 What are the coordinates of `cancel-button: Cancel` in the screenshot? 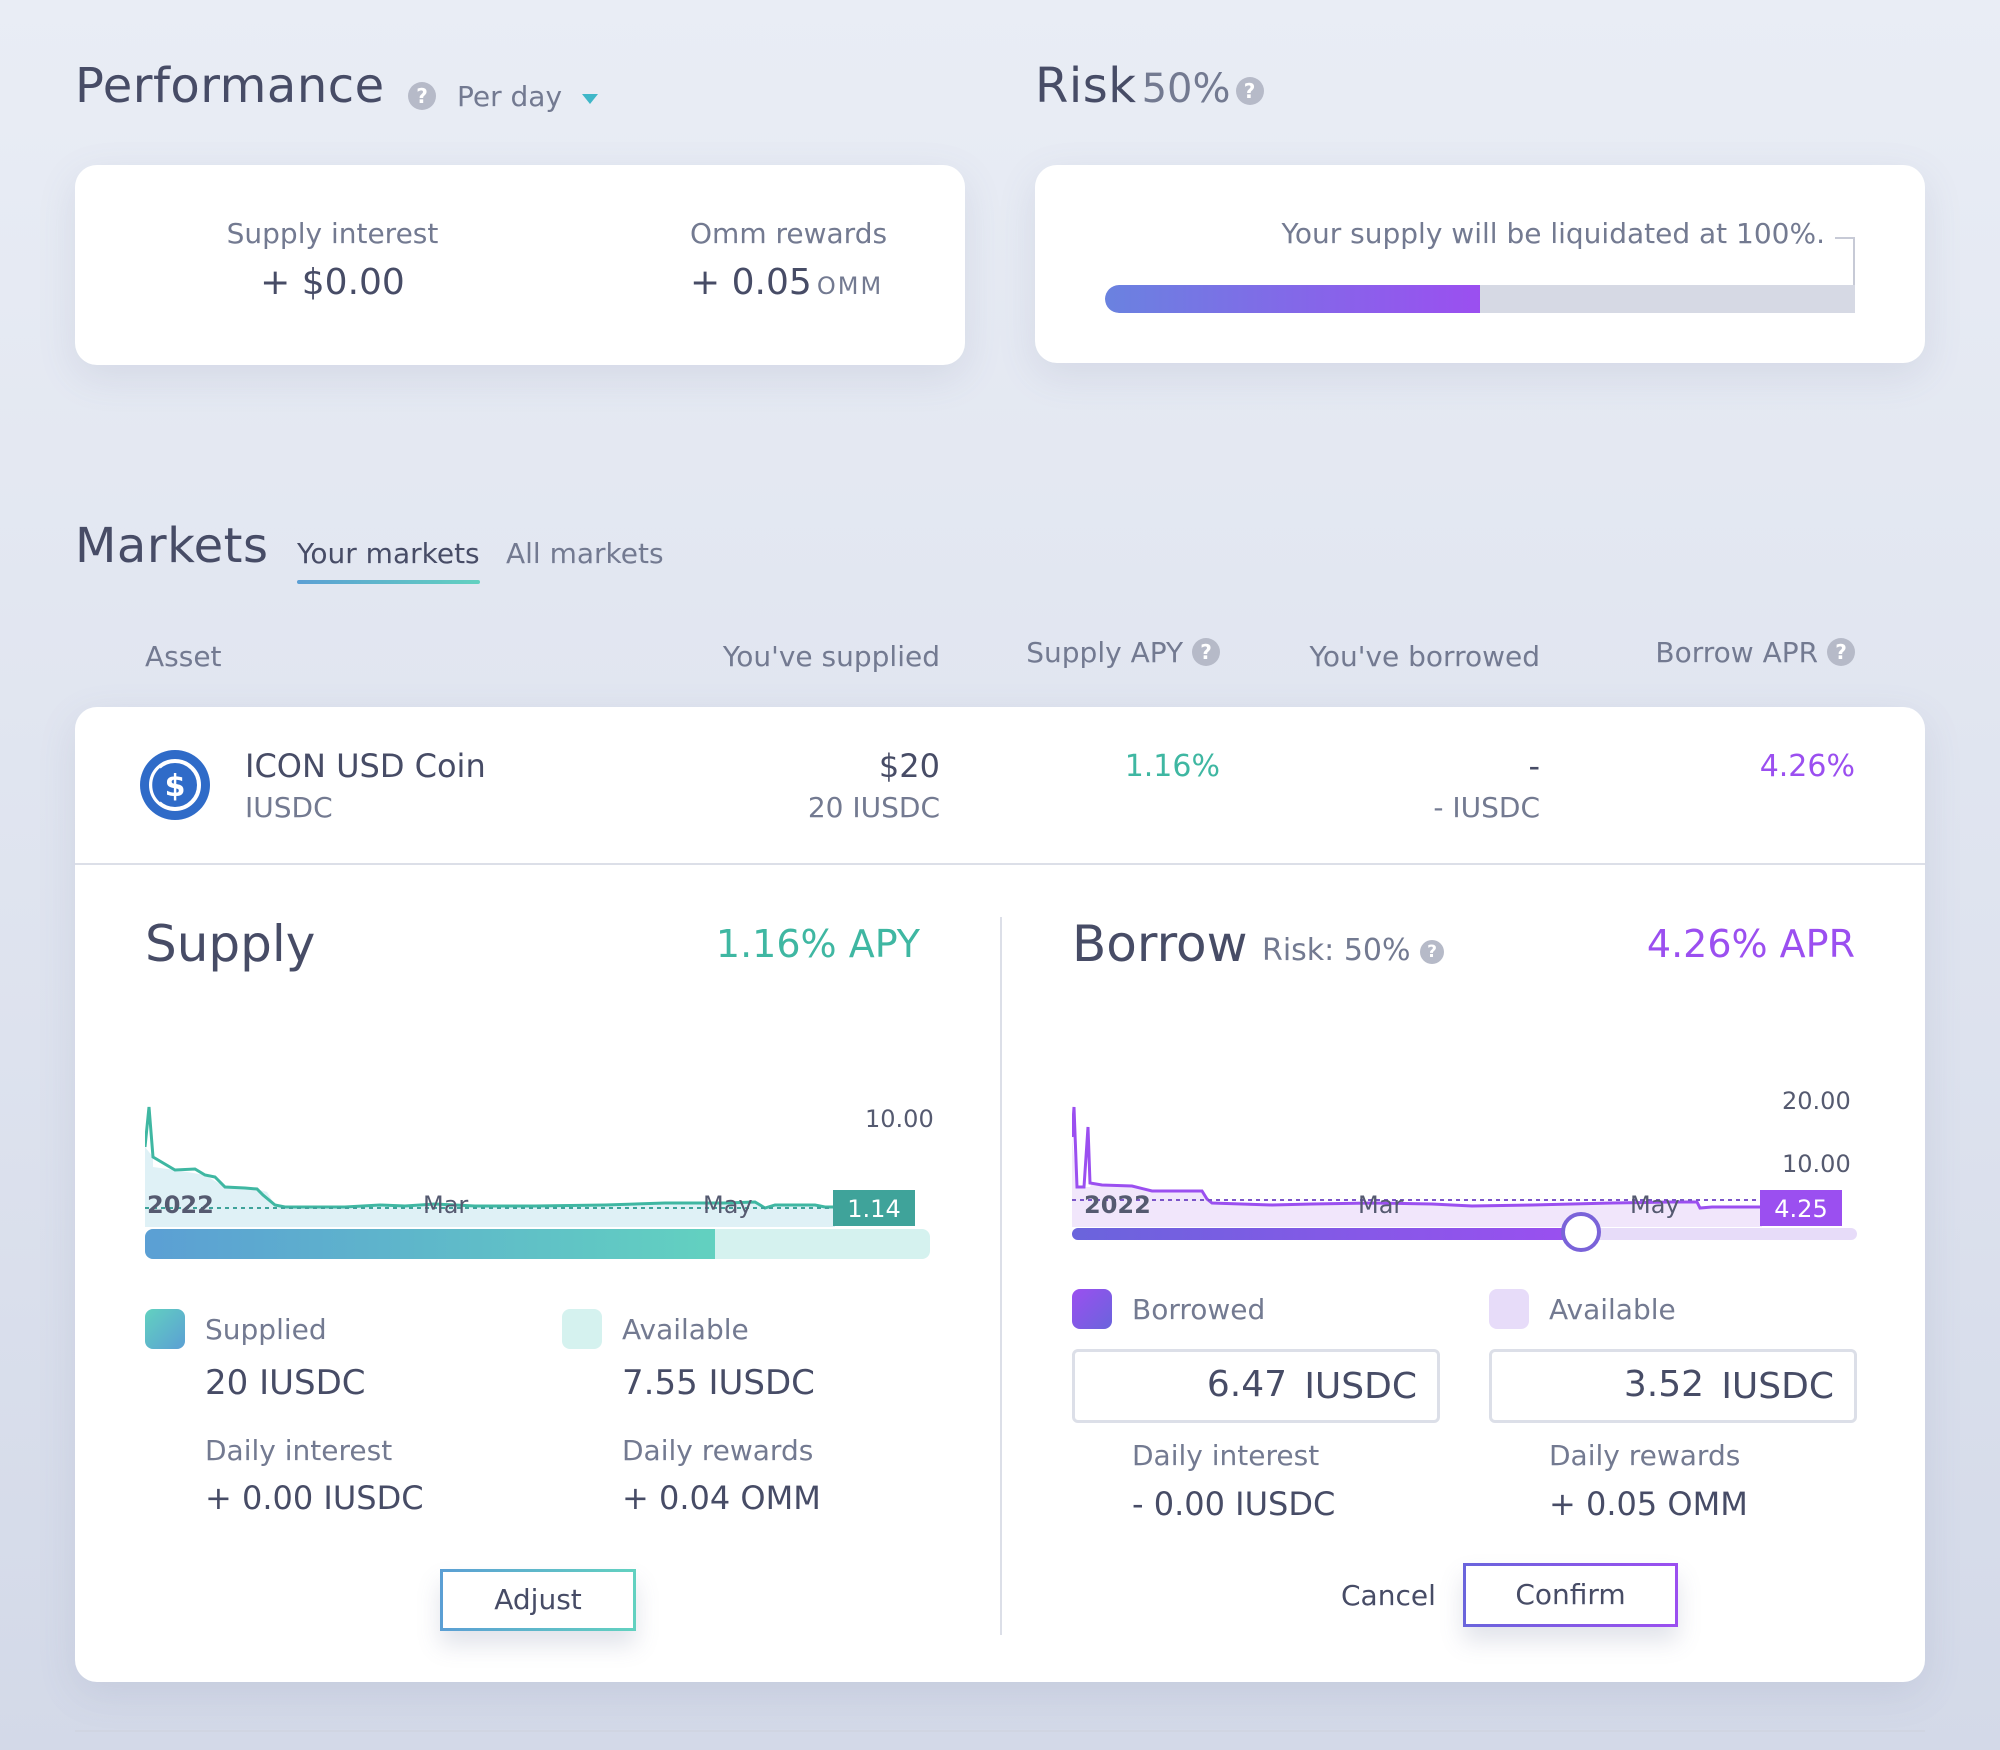 It's located at (1388, 1595).